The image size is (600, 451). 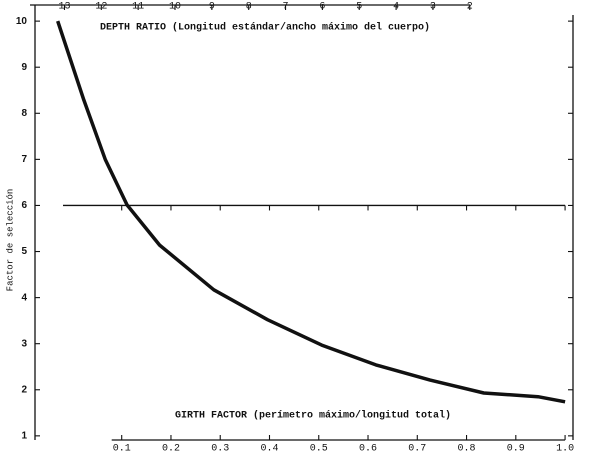 What do you see at coordinates (565, 447) in the screenshot?
I see `x-tick-label: 1.0` at bounding box center [565, 447].